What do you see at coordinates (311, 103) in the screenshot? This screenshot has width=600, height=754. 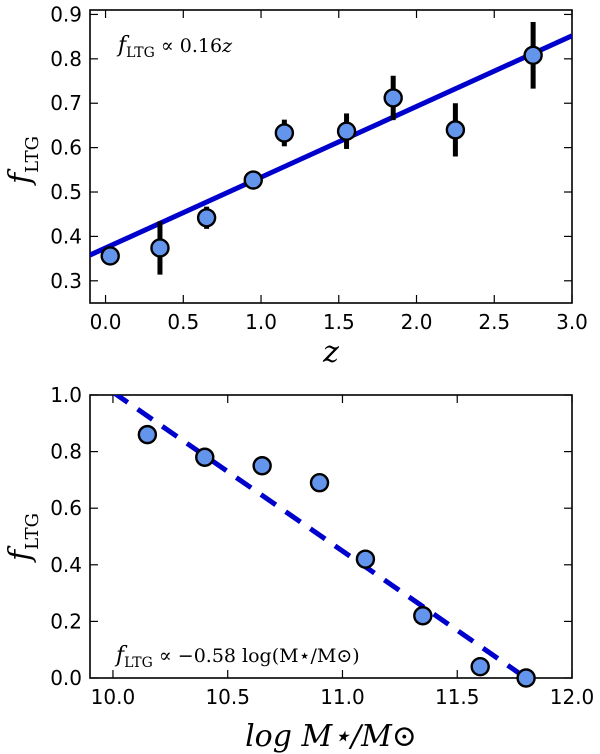 I see `top-y-tick: 0.7` at bounding box center [311, 103].